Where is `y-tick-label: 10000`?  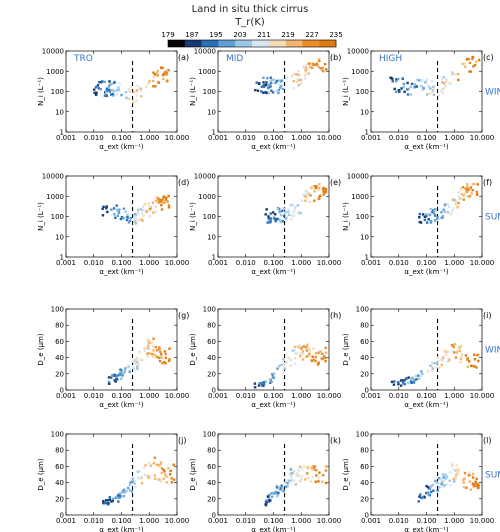 y-tick-label: 10000 is located at coordinates (205, 52).